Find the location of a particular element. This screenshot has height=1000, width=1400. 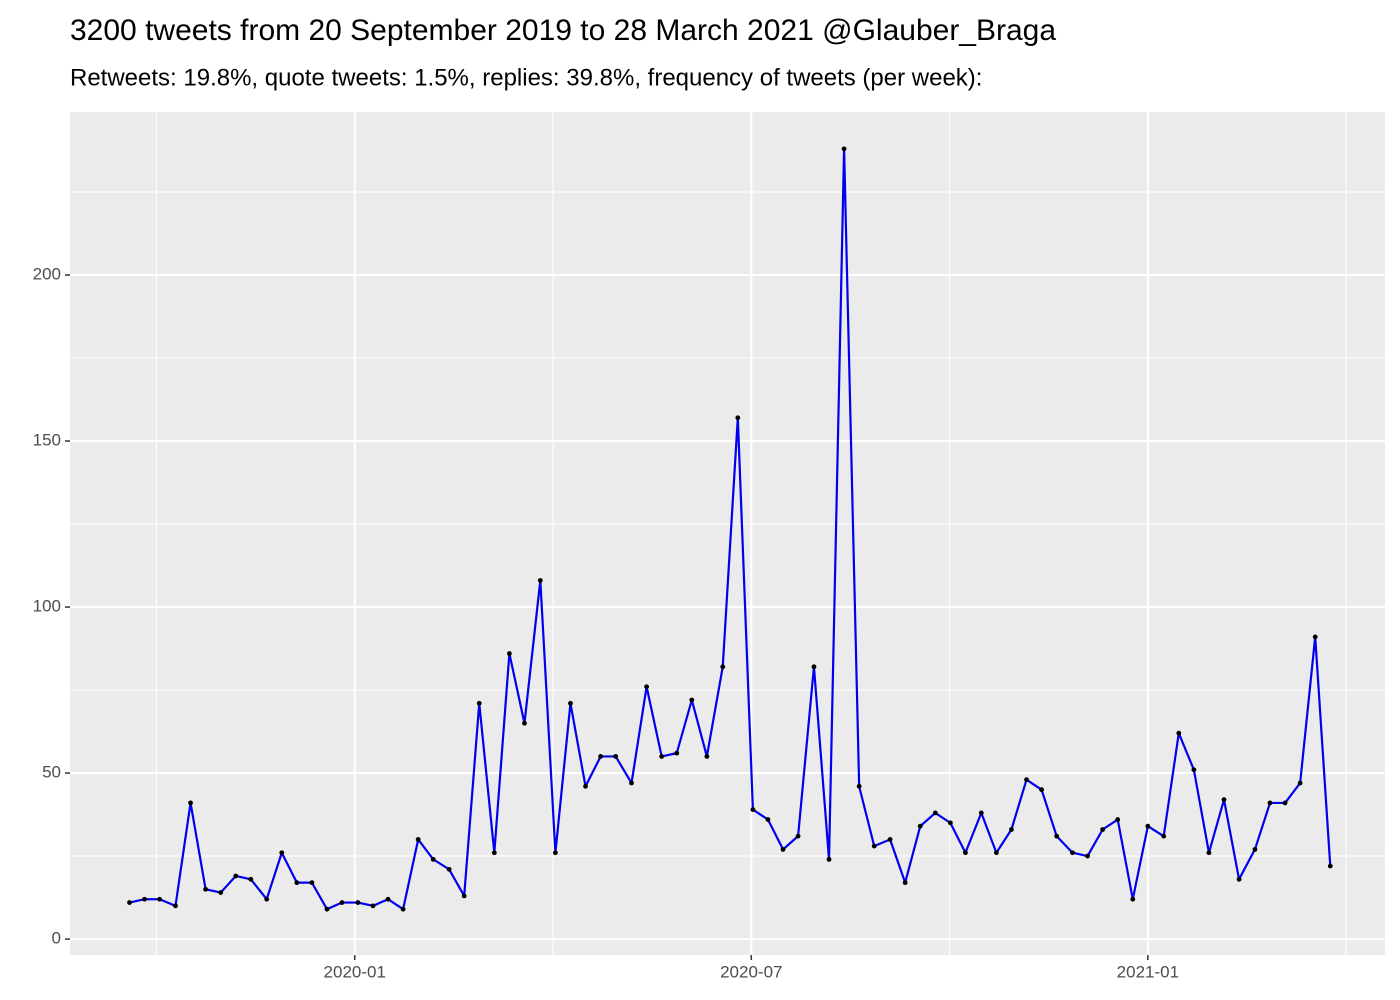

y-tick-label: 100 is located at coordinates (47, 606).